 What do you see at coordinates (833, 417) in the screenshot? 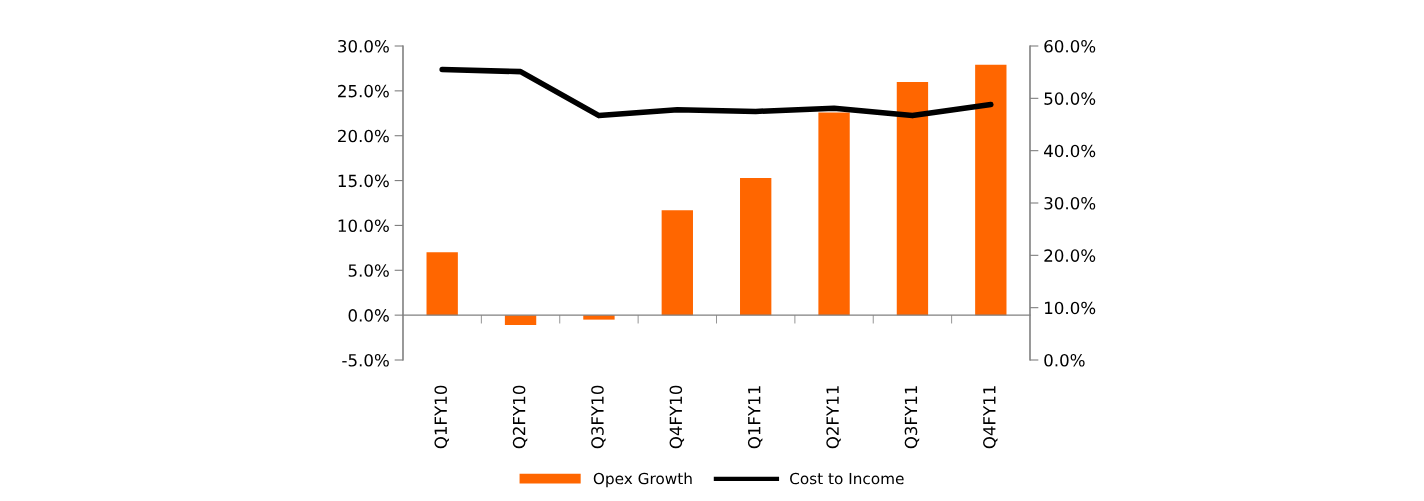
I see `x-tick-label: Q2FY11` at bounding box center [833, 417].